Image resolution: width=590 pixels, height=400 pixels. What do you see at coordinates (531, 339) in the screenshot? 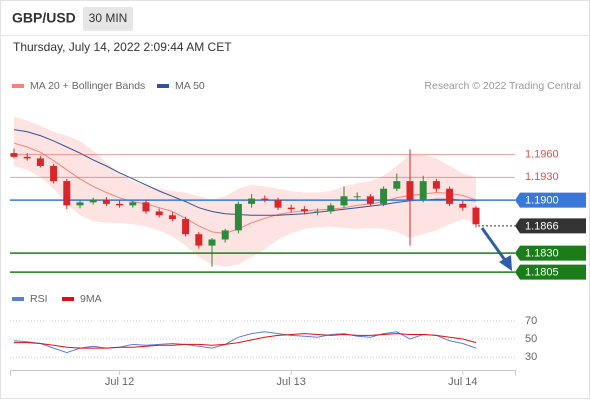
I see `y-tick-label: 50` at bounding box center [531, 339].